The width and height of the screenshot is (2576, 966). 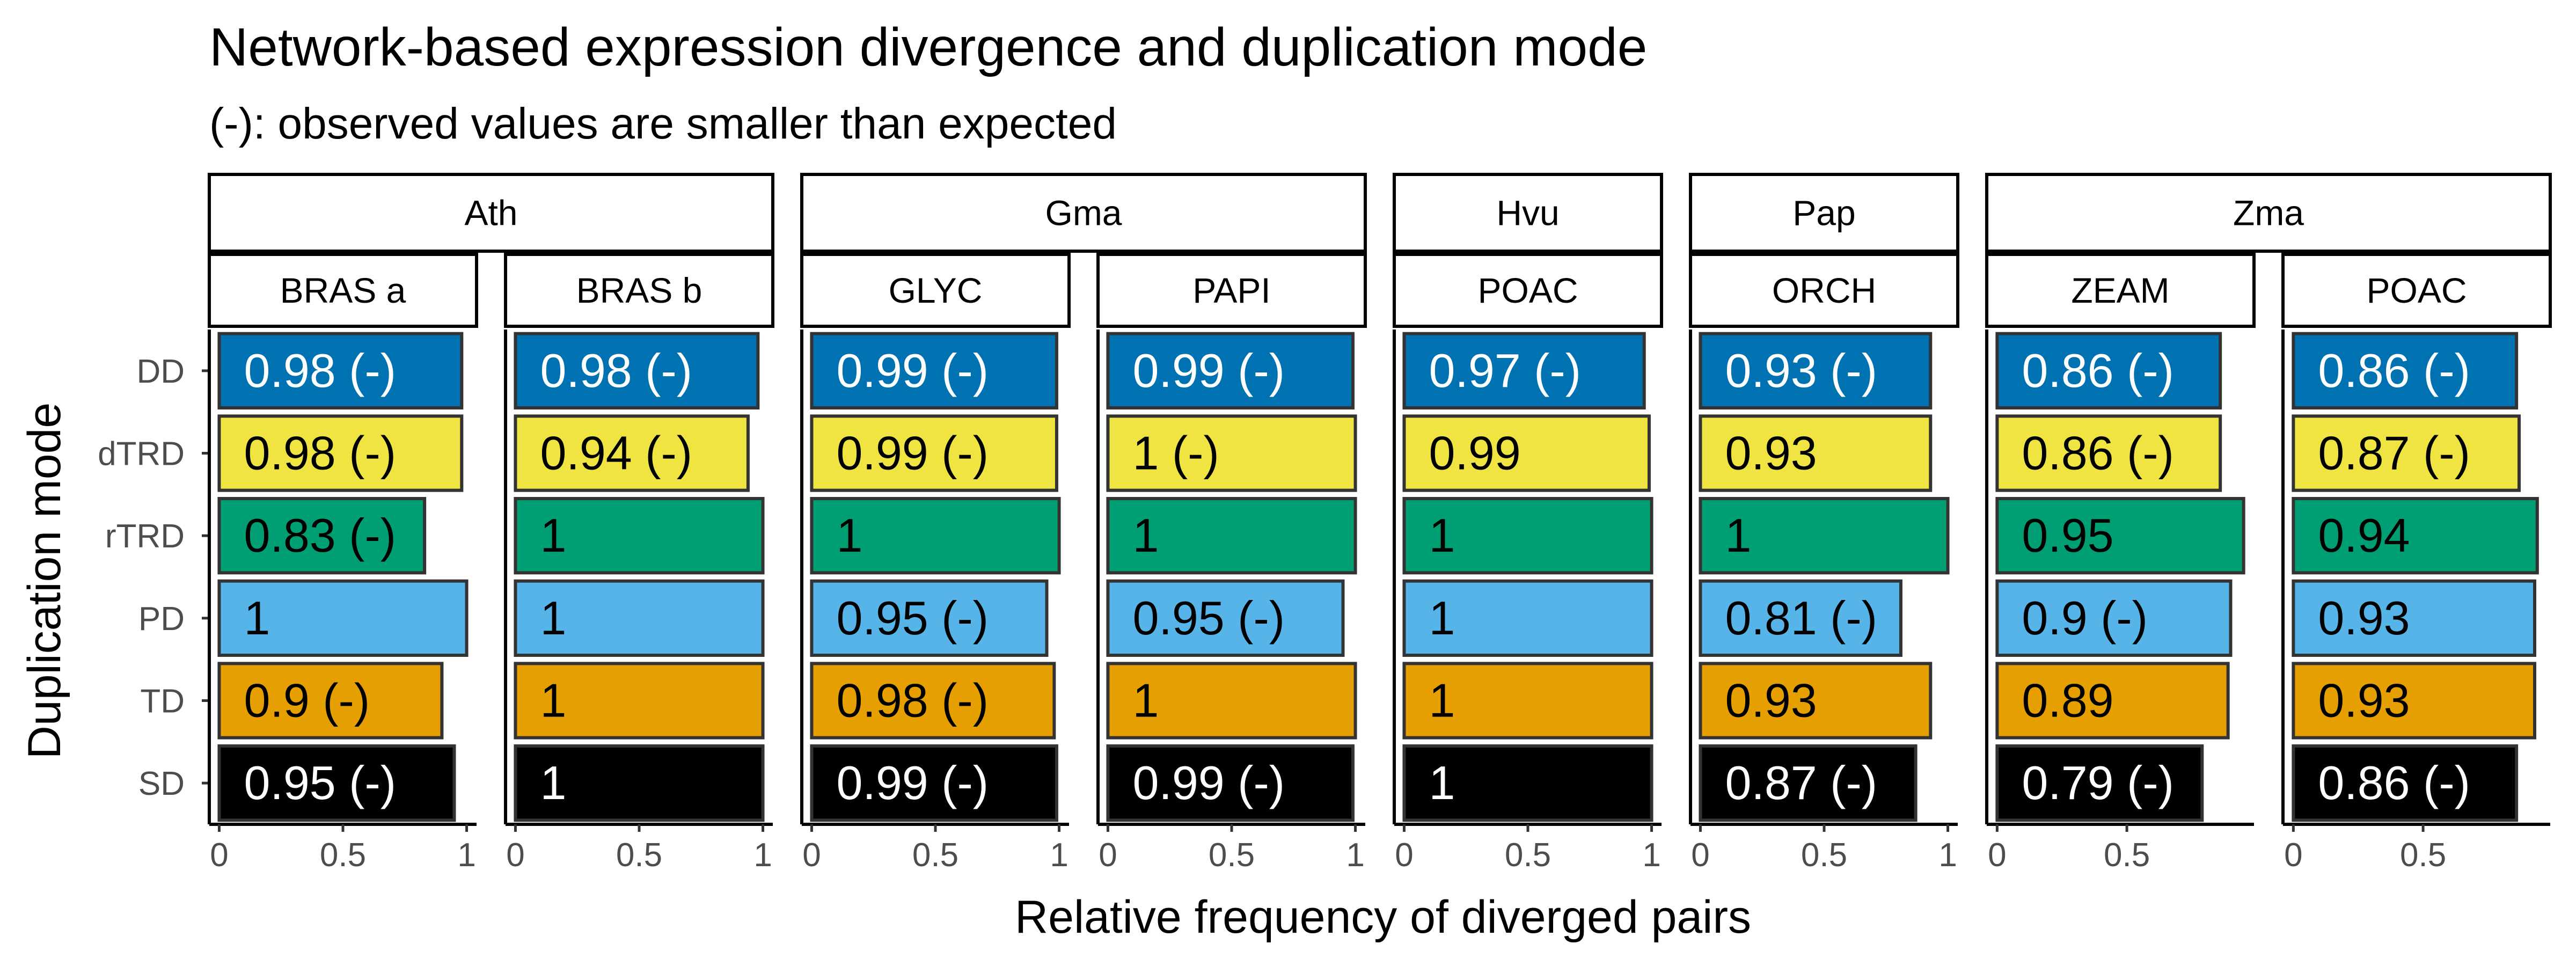 I want to click on bar-value-label: 0.94 (-), so click(x=616, y=453).